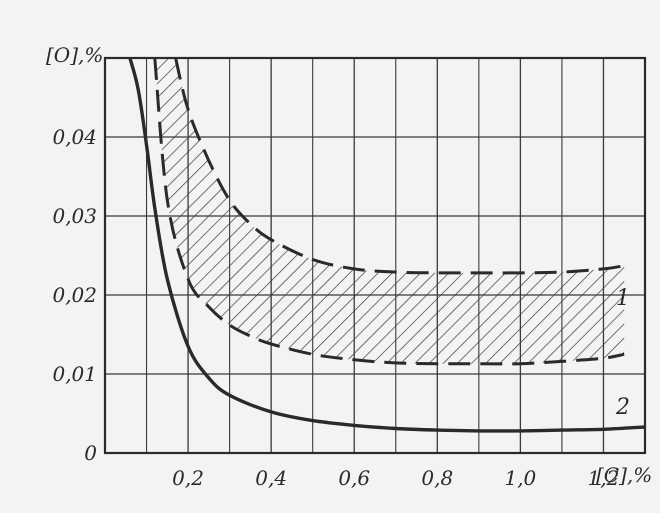 The height and width of the screenshot is (513, 660). I want to click on y-tick-label-0: 0, so click(90, 453).